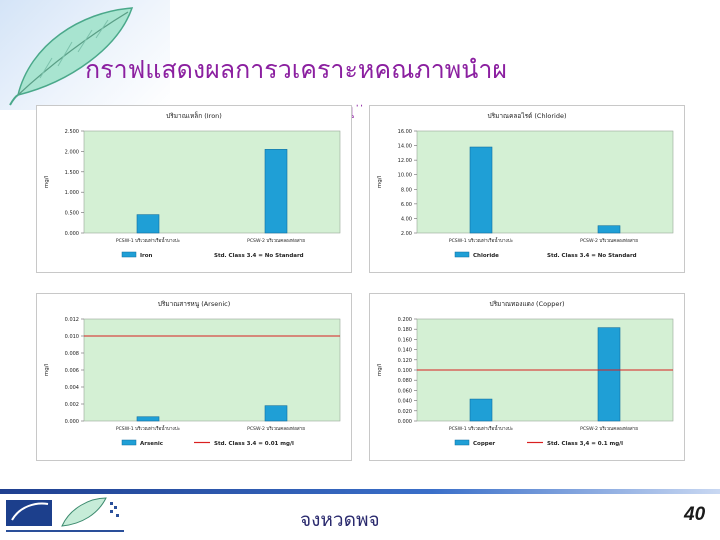 Image resolution: width=720 pixels, height=540 pixels. Describe the element at coordinates (527, 116) in the screenshot. I see `chart-title: ปริมาณคลอไรด์ (Chloride)` at that location.